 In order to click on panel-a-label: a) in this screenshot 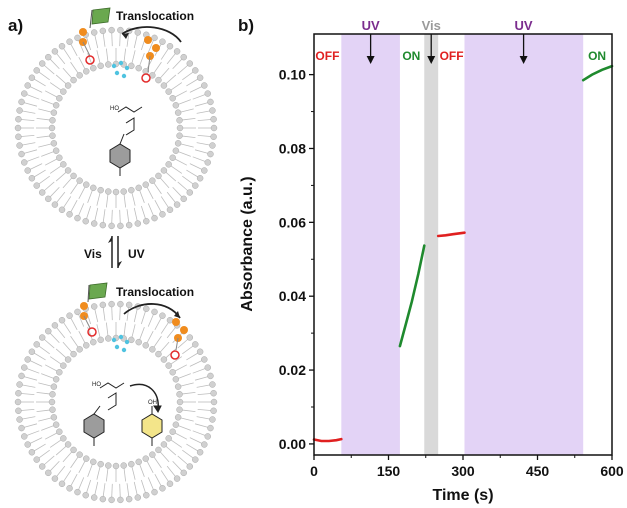, I will do `click(15, 25)`.